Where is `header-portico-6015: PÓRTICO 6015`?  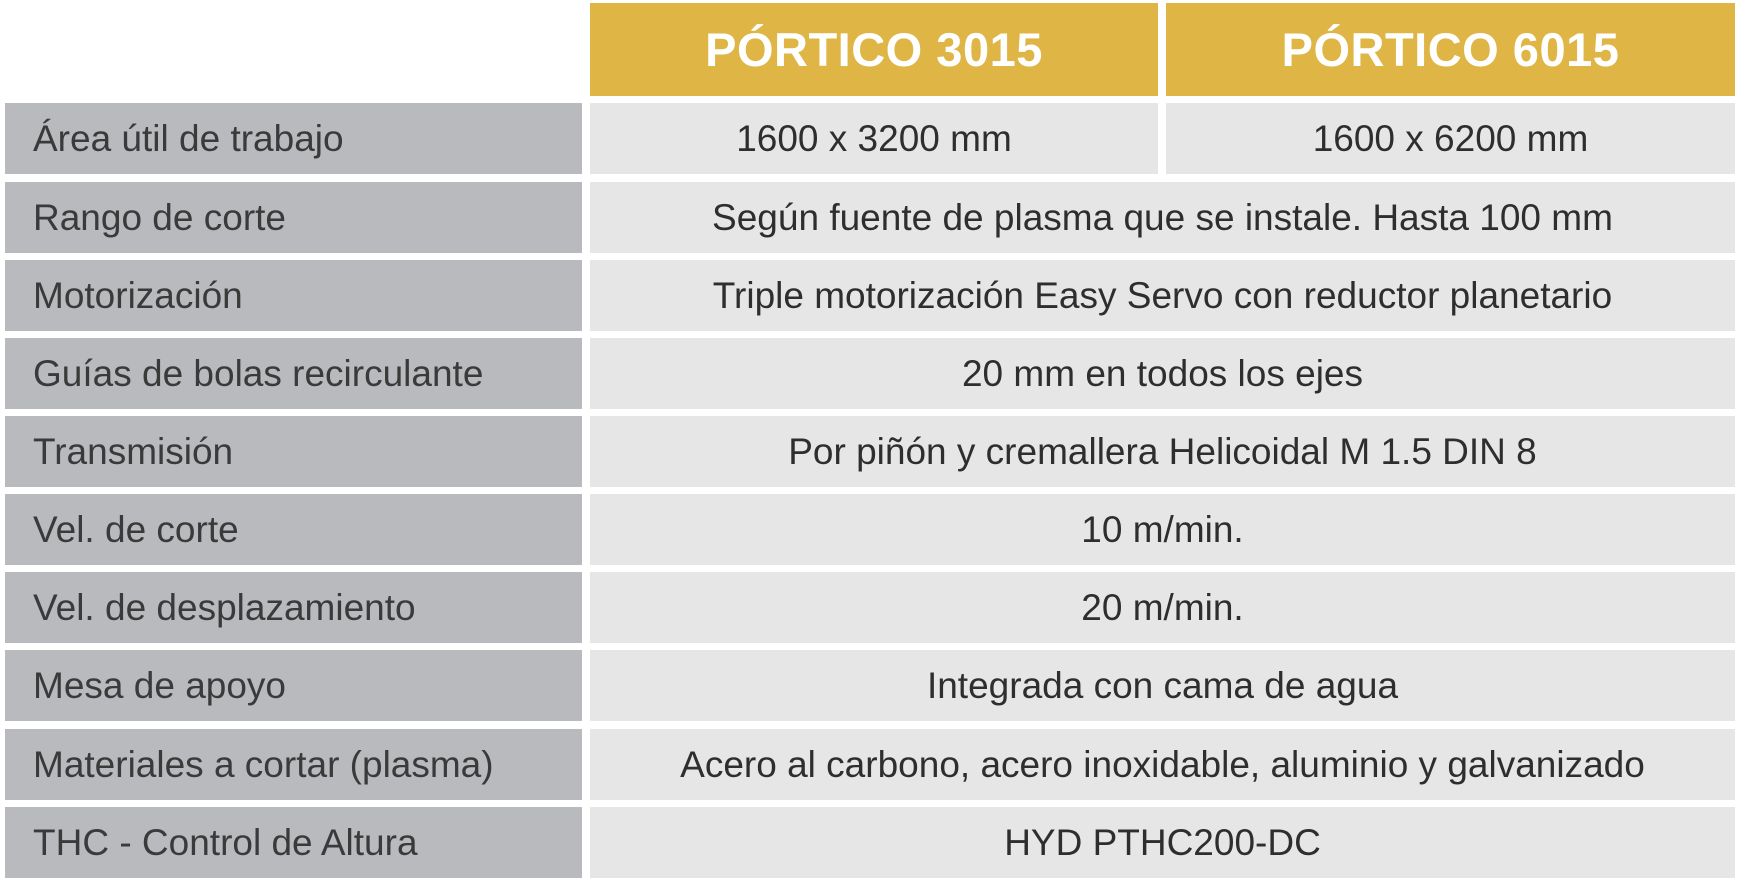
header-portico-6015: PÓRTICO 6015 is located at coordinates (1450, 49).